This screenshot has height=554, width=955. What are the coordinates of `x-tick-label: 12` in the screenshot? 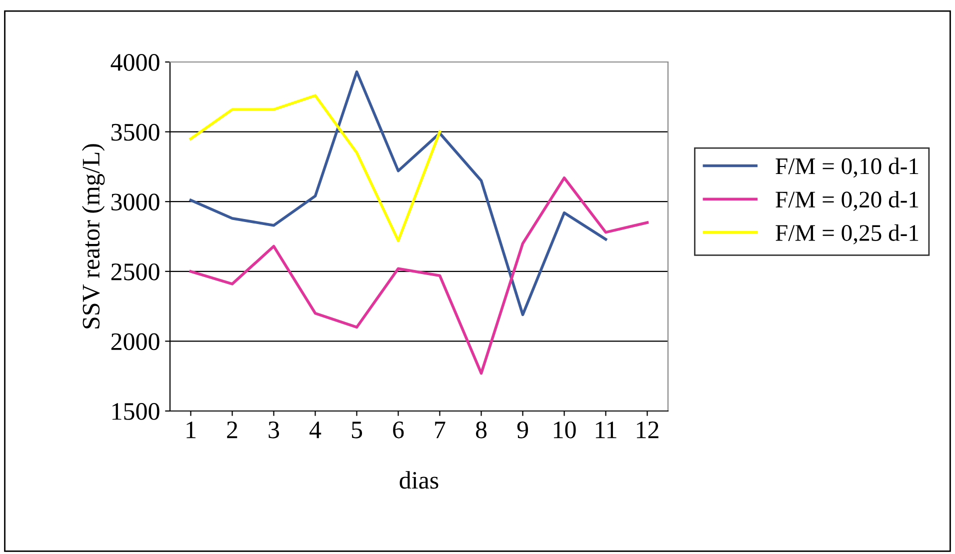 It's located at (647, 430).